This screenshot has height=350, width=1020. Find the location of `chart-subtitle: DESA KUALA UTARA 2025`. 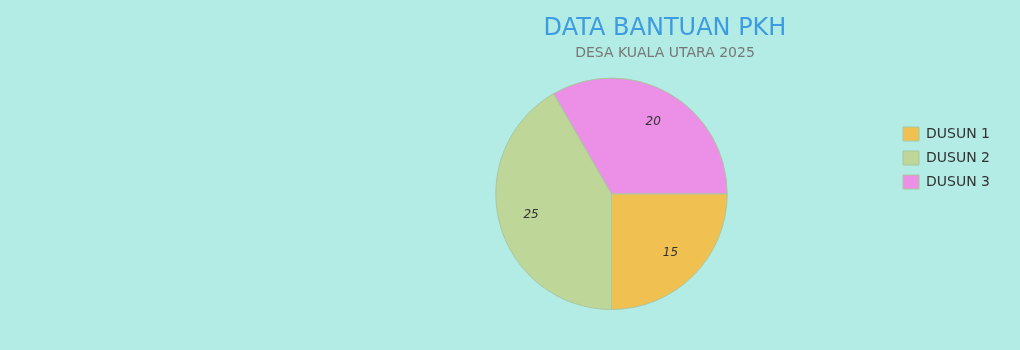

chart-subtitle: DESA KUALA UTARA 2025 is located at coordinates (665, 51).